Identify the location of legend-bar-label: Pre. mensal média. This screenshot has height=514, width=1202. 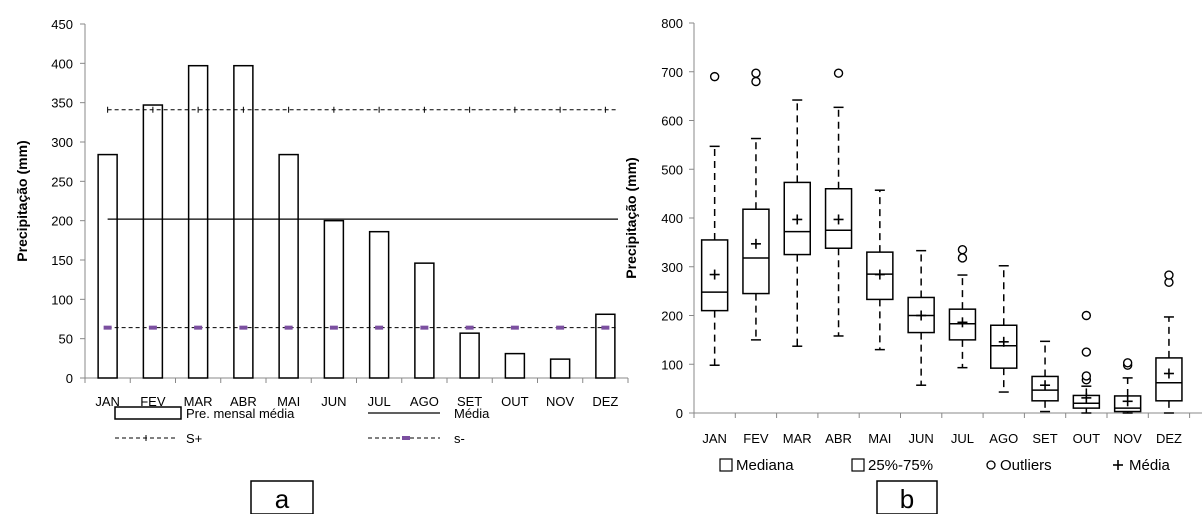
(240, 413).